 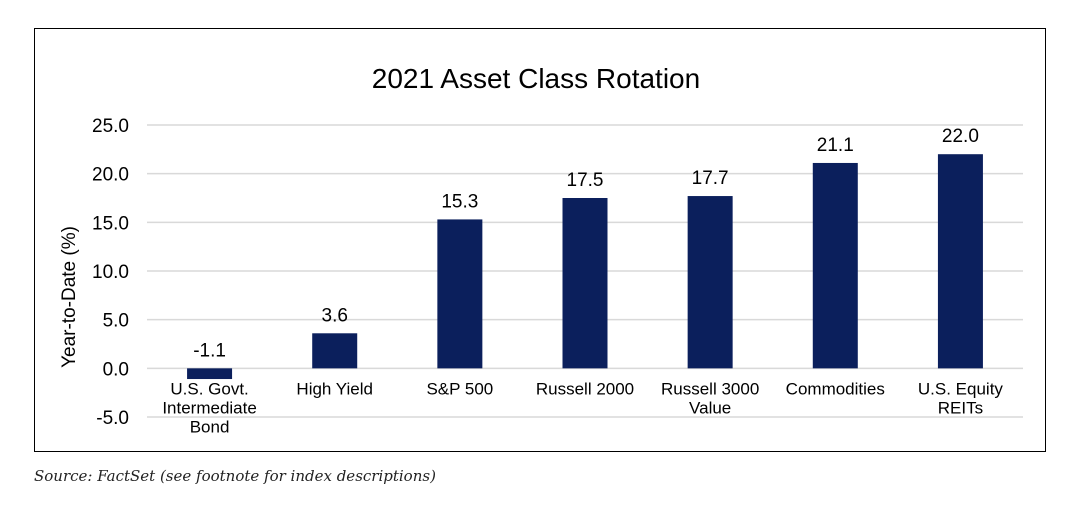 I want to click on y-tick-label: 10.0, so click(x=110, y=272).